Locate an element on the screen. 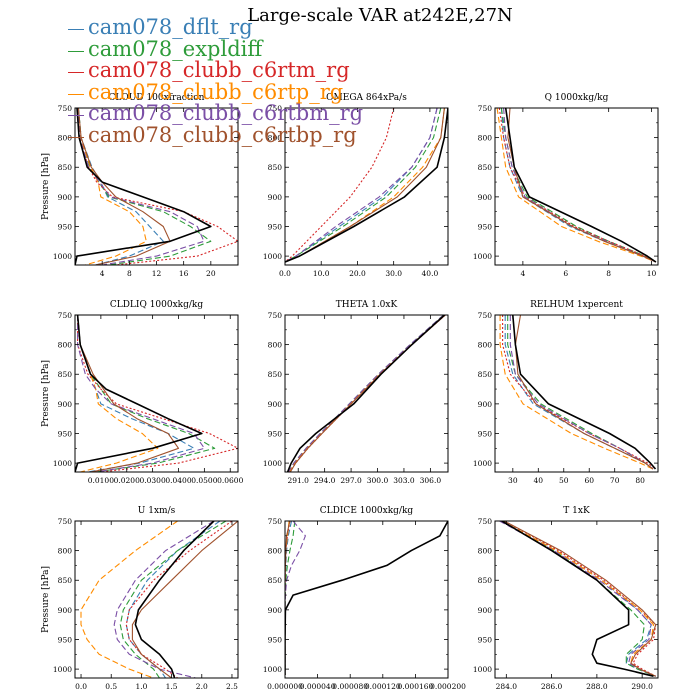 The image size is (700, 700). x-tick-label: 40 is located at coordinates (539, 480).